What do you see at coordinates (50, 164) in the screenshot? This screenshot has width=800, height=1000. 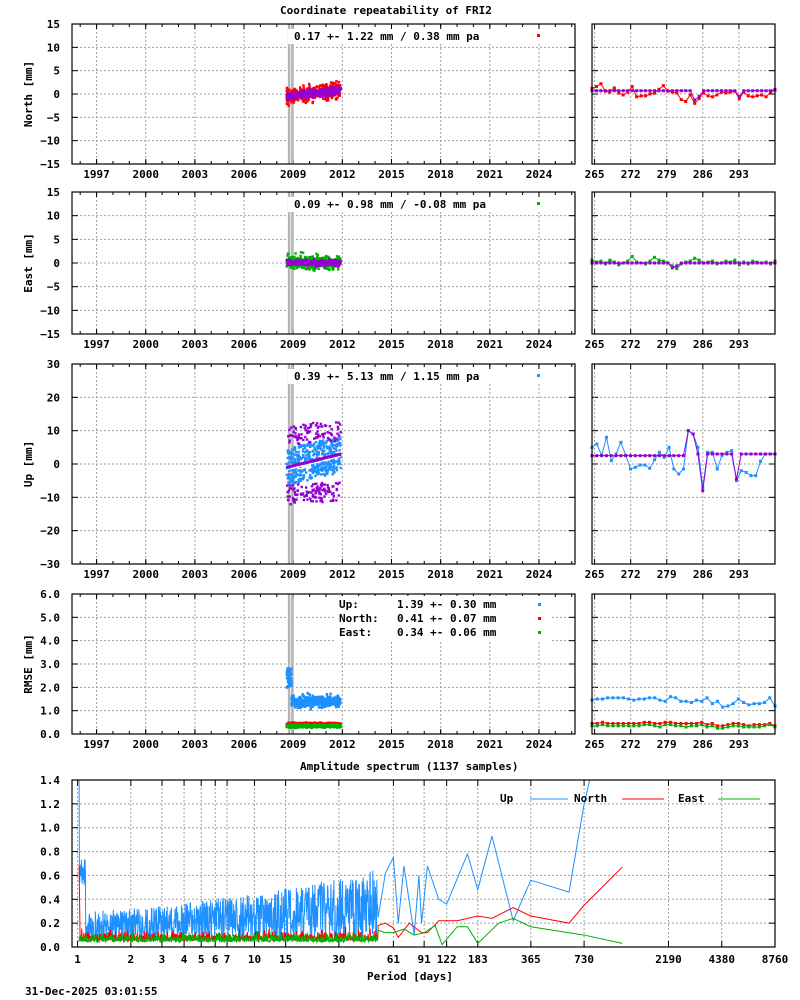 I see `y-tick-label: −15` at bounding box center [50, 164].